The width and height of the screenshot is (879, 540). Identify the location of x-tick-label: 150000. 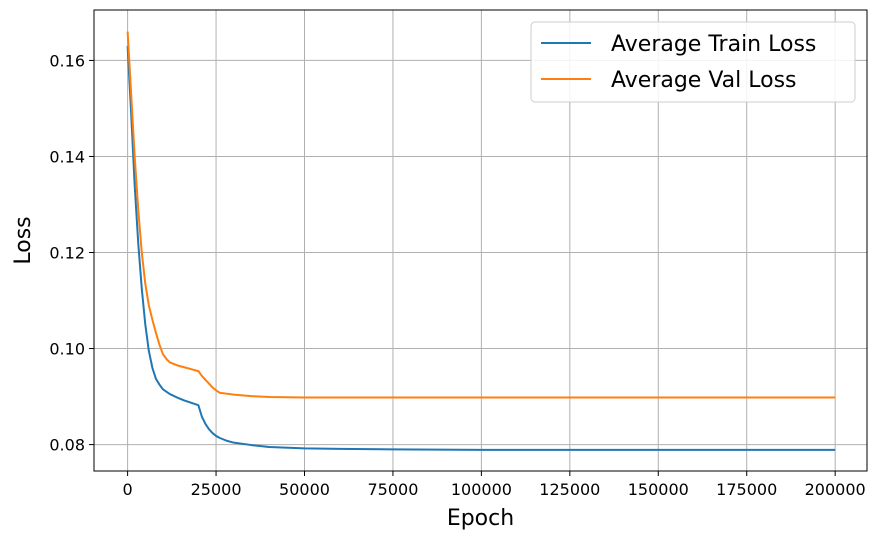
(658, 489).